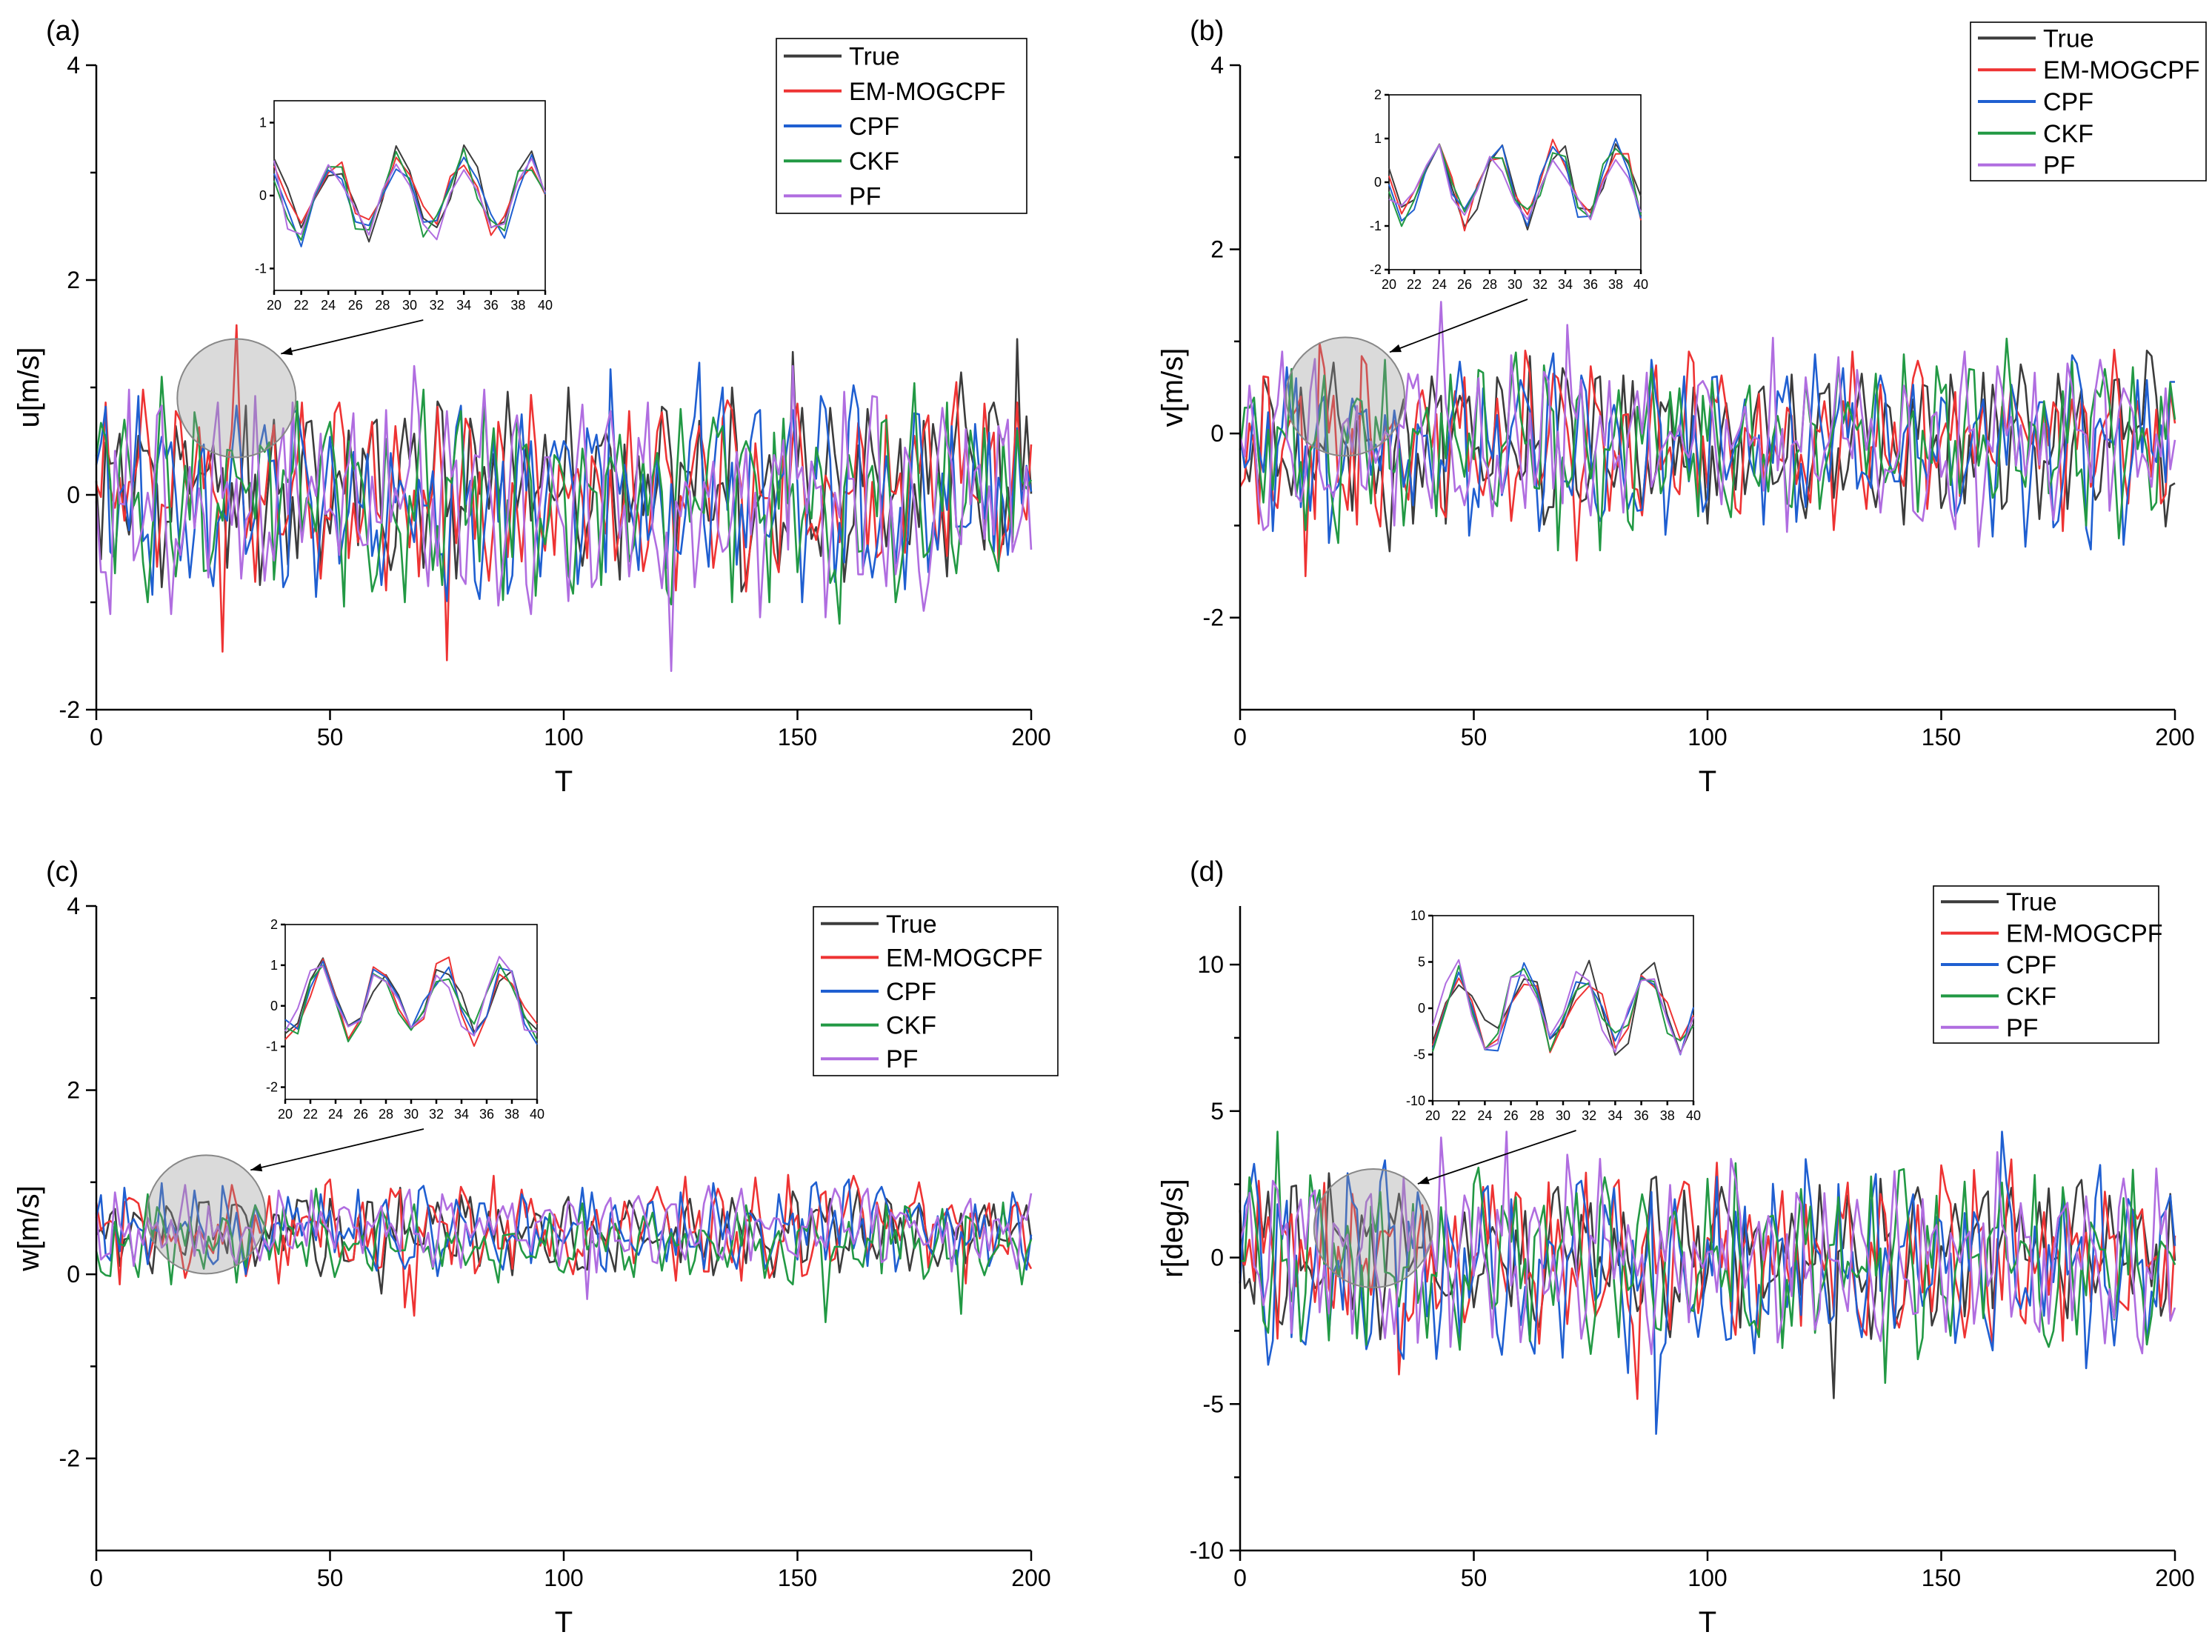 The height and width of the screenshot is (1652, 2212). I want to click on inset-y-tick-label: 0, so click(263, 195).